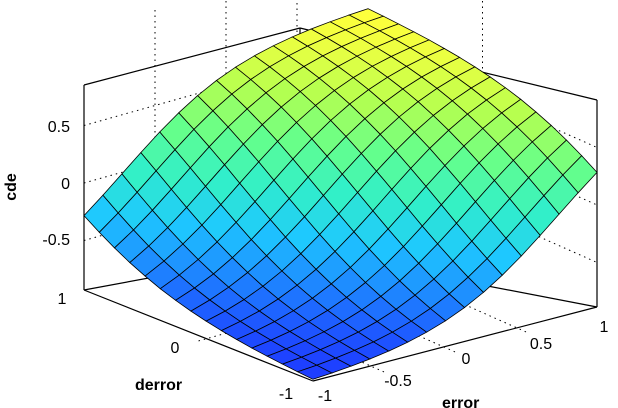 Image resolution: width=618 pixels, height=408 pixels. Describe the element at coordinates (56, 240) in the screenshot. I see `z-tick-label: -0.5` at that location.